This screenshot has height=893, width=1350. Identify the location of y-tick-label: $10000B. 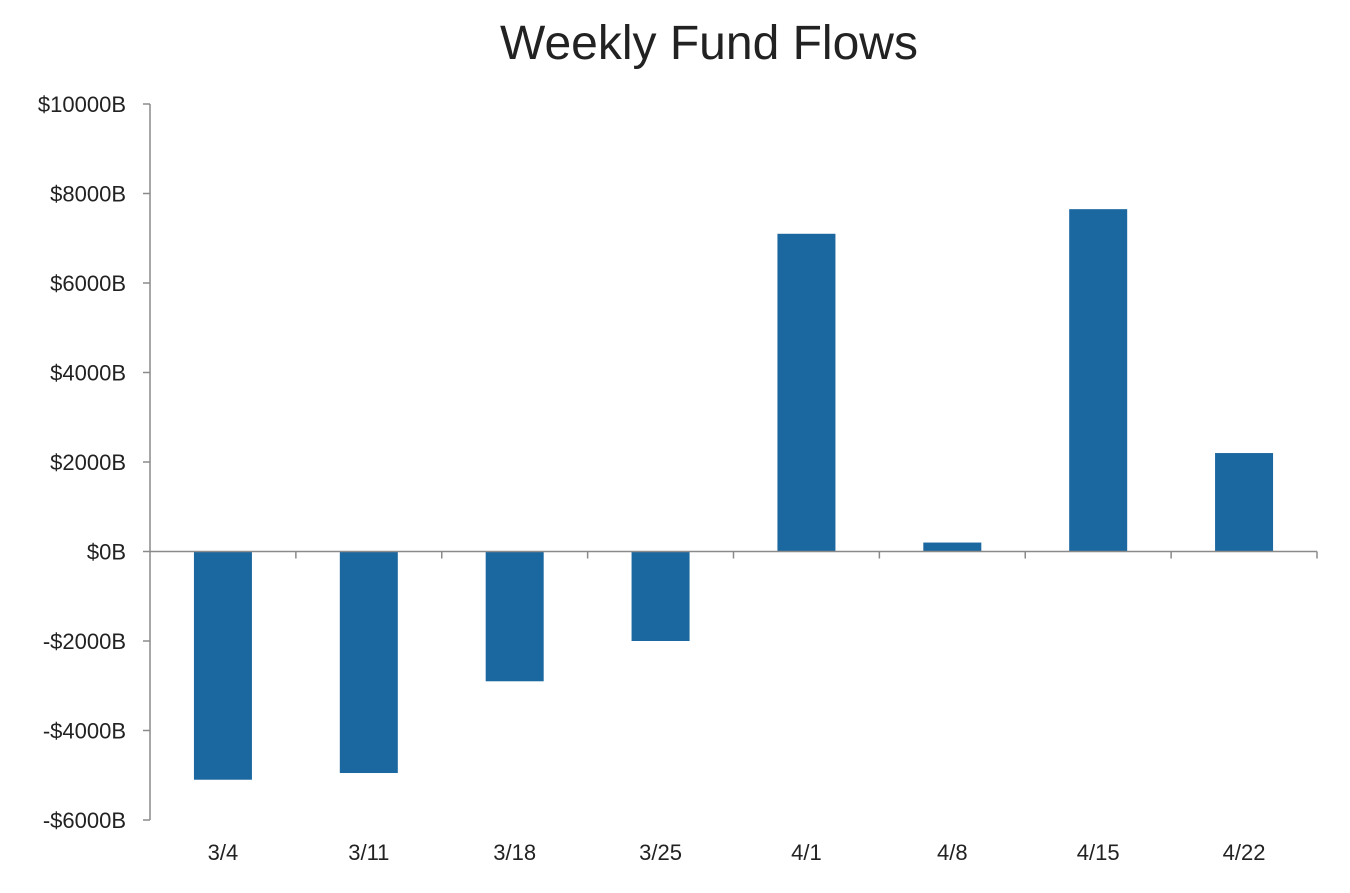
(82, 104).